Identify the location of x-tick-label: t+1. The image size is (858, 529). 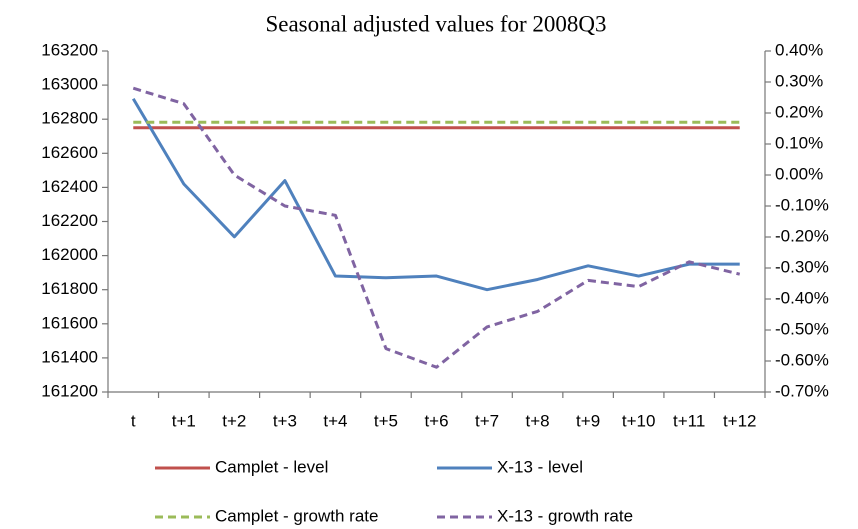
(184, 420).